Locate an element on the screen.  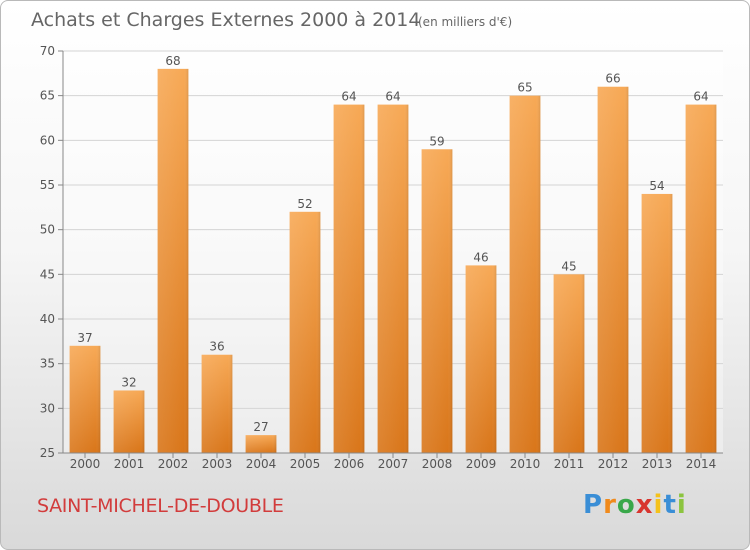
x-tick-label: 2012 is located at coordinates (613, 464).